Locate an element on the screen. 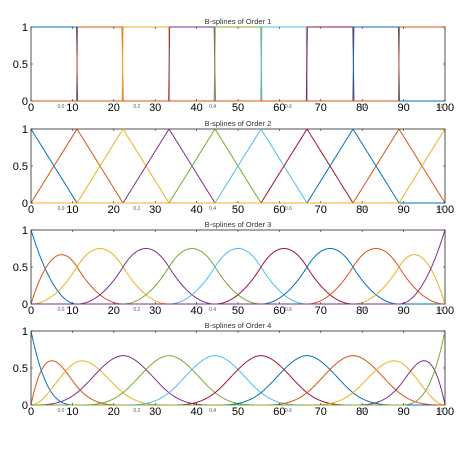  panel-title: B-splines of Order 4 is located at coordinates (238, 325).